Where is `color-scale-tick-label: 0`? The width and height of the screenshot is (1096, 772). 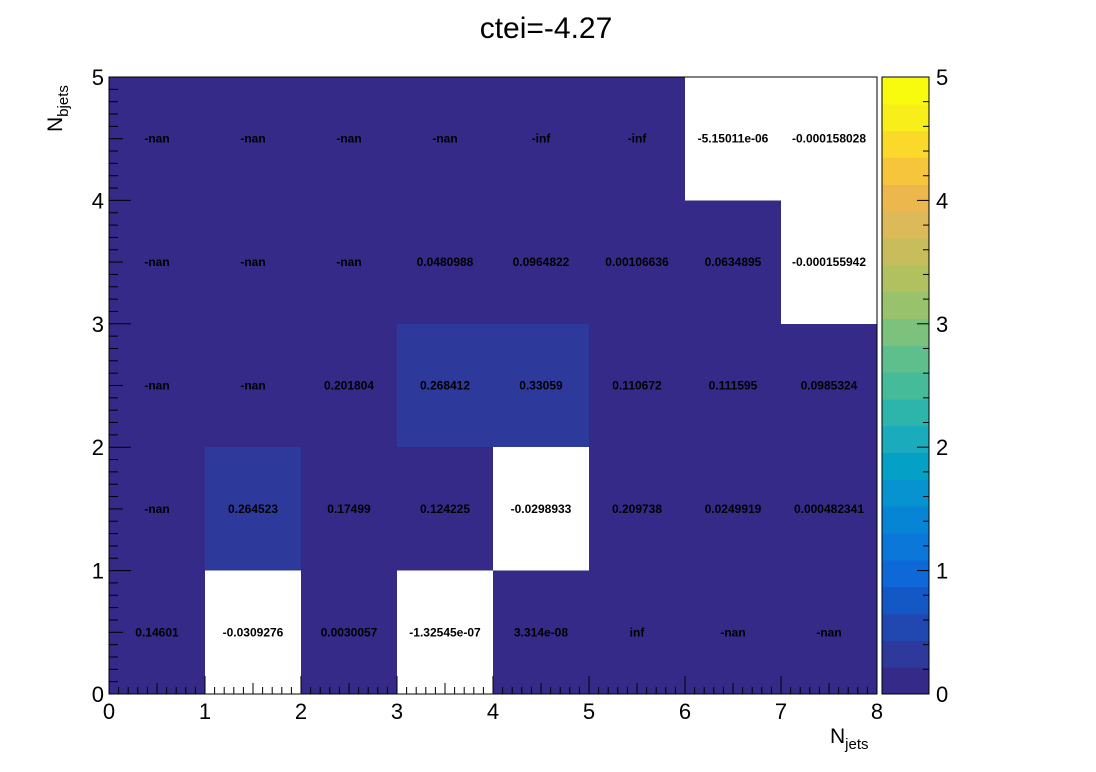
color-scale-tick-label: 0 is located at coordinates (942, 694).